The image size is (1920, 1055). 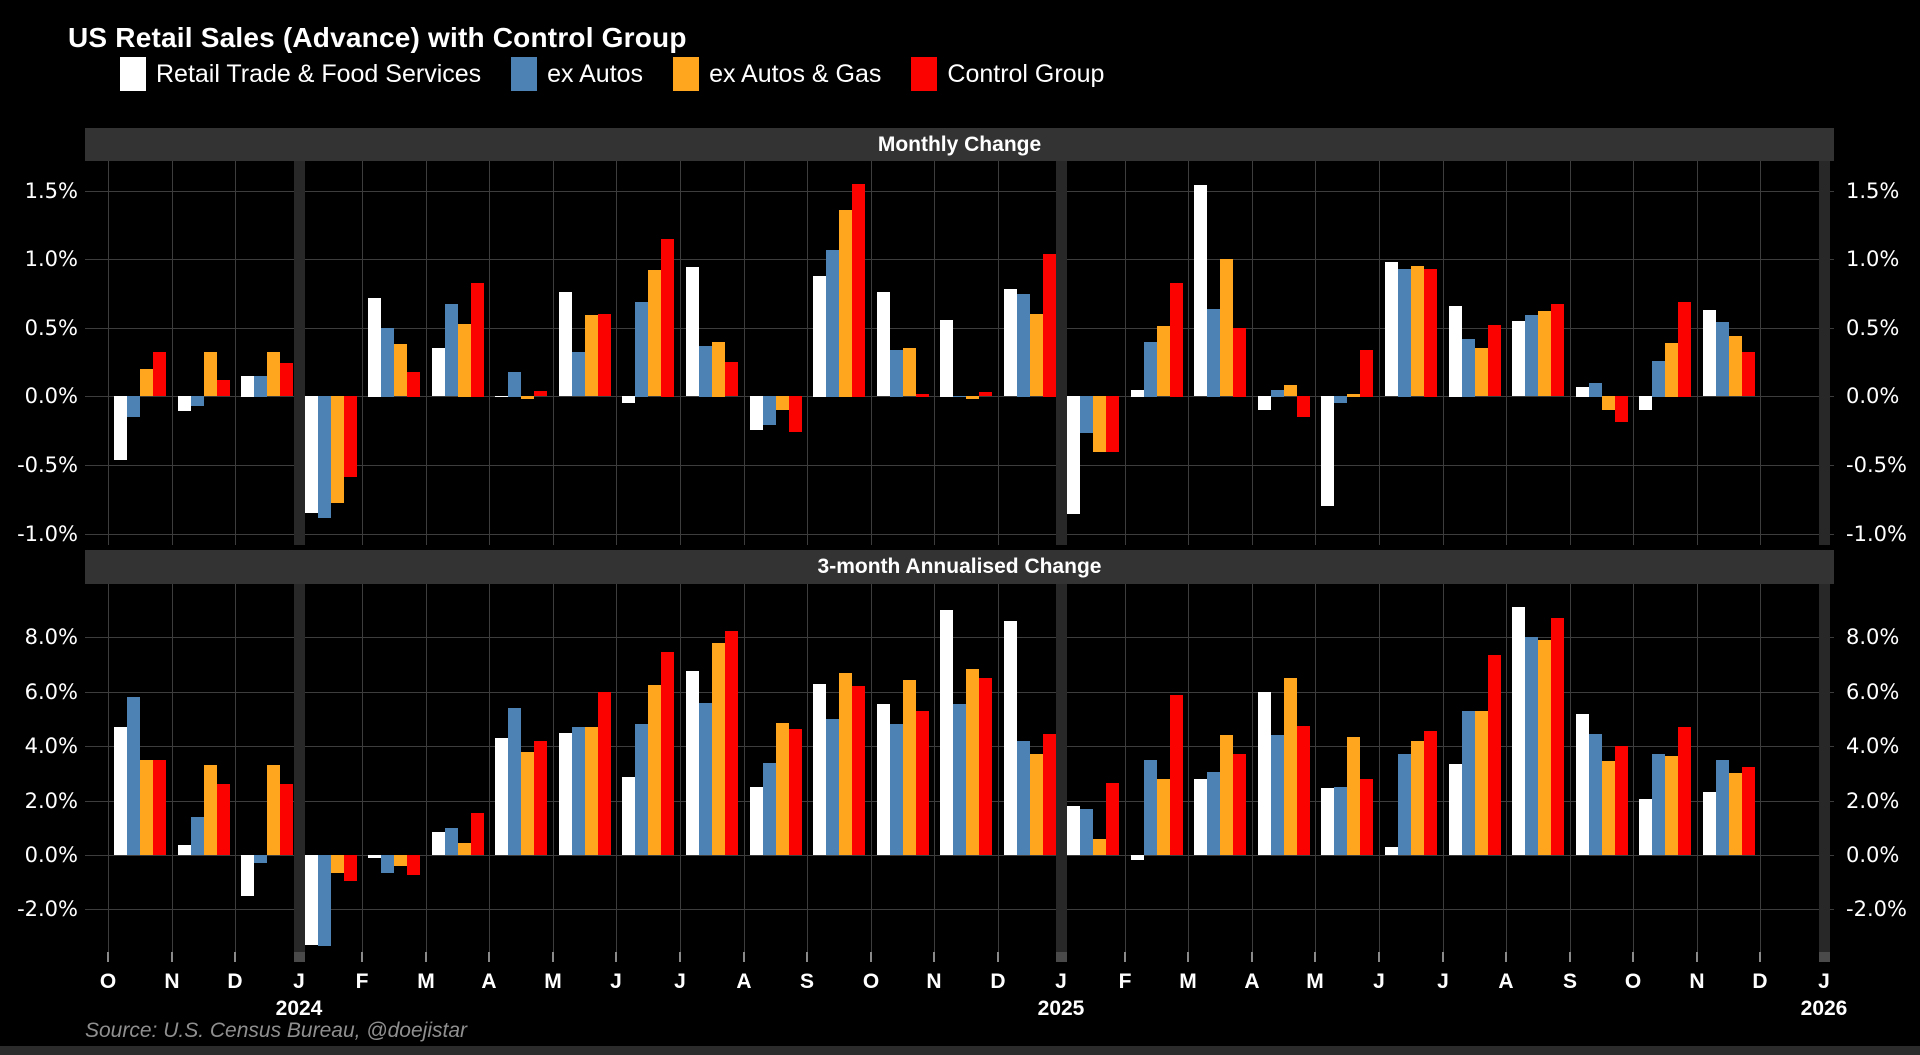 I want to click on y-axis-tick-label-right: 0.5%, so click(x=1873, y=328).